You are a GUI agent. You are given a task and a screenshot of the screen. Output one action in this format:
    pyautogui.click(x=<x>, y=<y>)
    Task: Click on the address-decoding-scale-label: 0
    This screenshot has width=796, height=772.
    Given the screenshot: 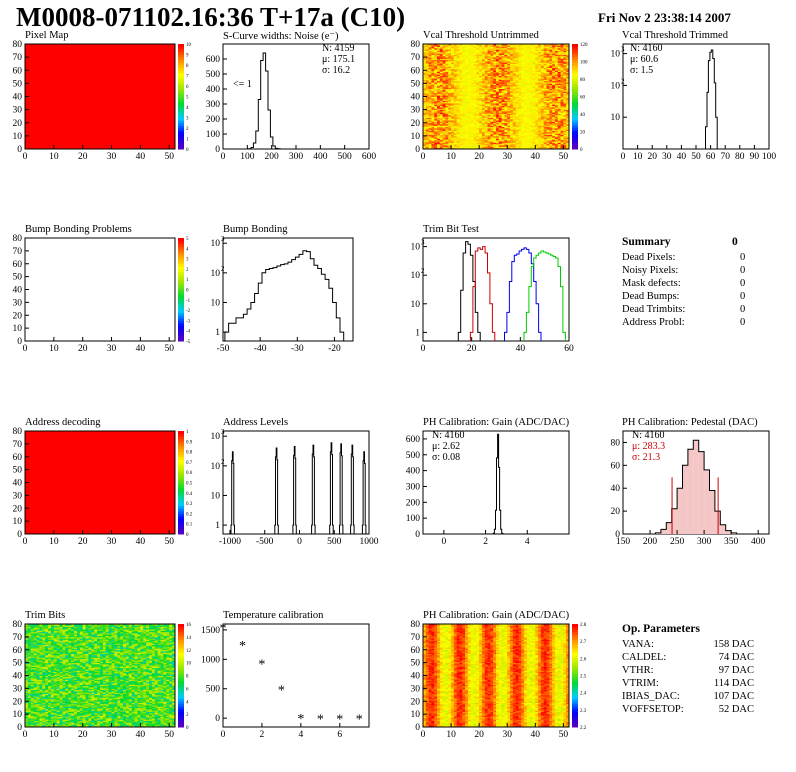 What is the action you would take?
    pyautogui.click(x=187, y=535)
    